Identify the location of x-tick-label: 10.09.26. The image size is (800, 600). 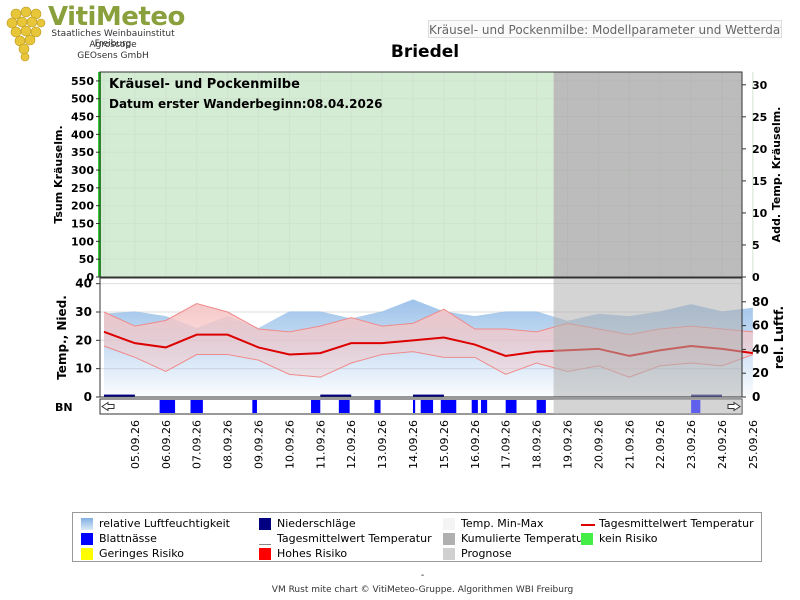
(289, 444).